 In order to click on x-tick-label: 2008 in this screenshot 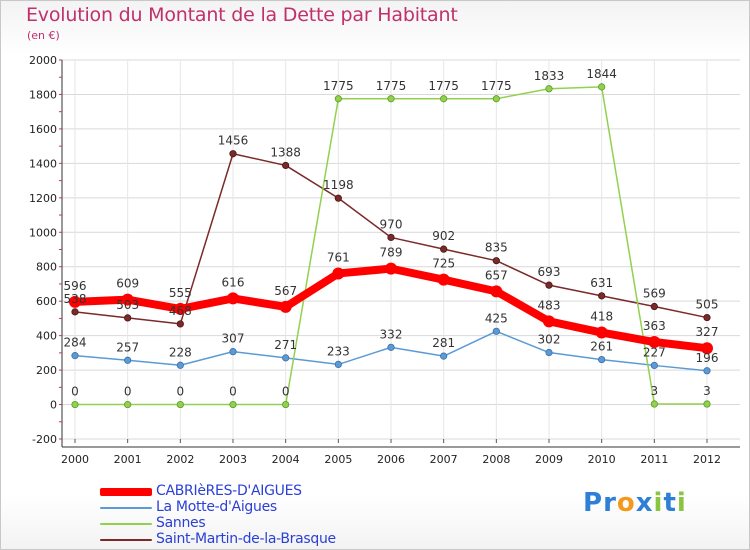, I will do `click(496, 459)`.